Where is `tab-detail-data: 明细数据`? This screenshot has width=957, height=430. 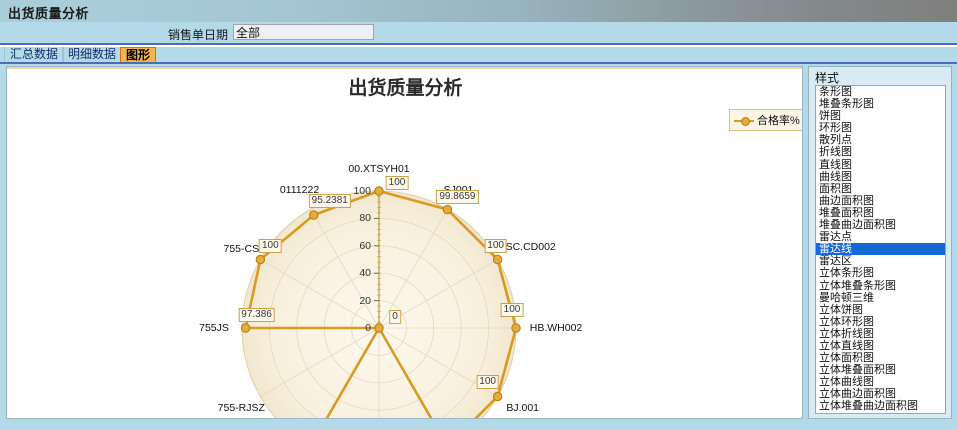
tab-detail-data: 明细数据 is located at coordinates (92, 54).